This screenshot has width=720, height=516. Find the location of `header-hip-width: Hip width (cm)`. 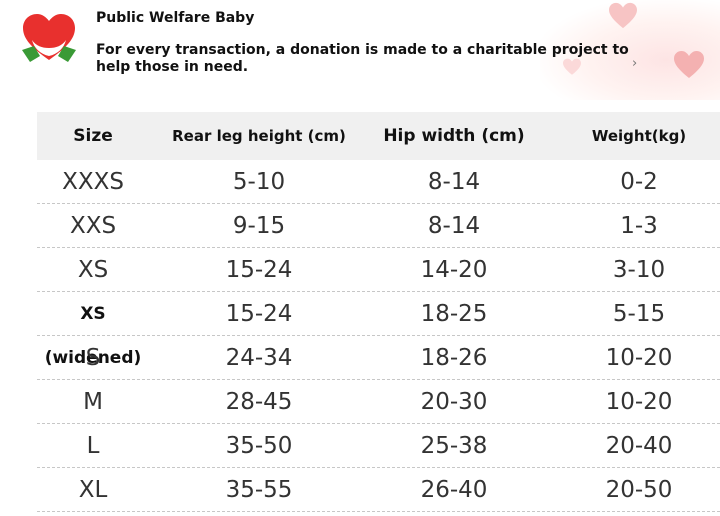

header-hip-width: Hip width (cm) is located at coordinates (454, 136).